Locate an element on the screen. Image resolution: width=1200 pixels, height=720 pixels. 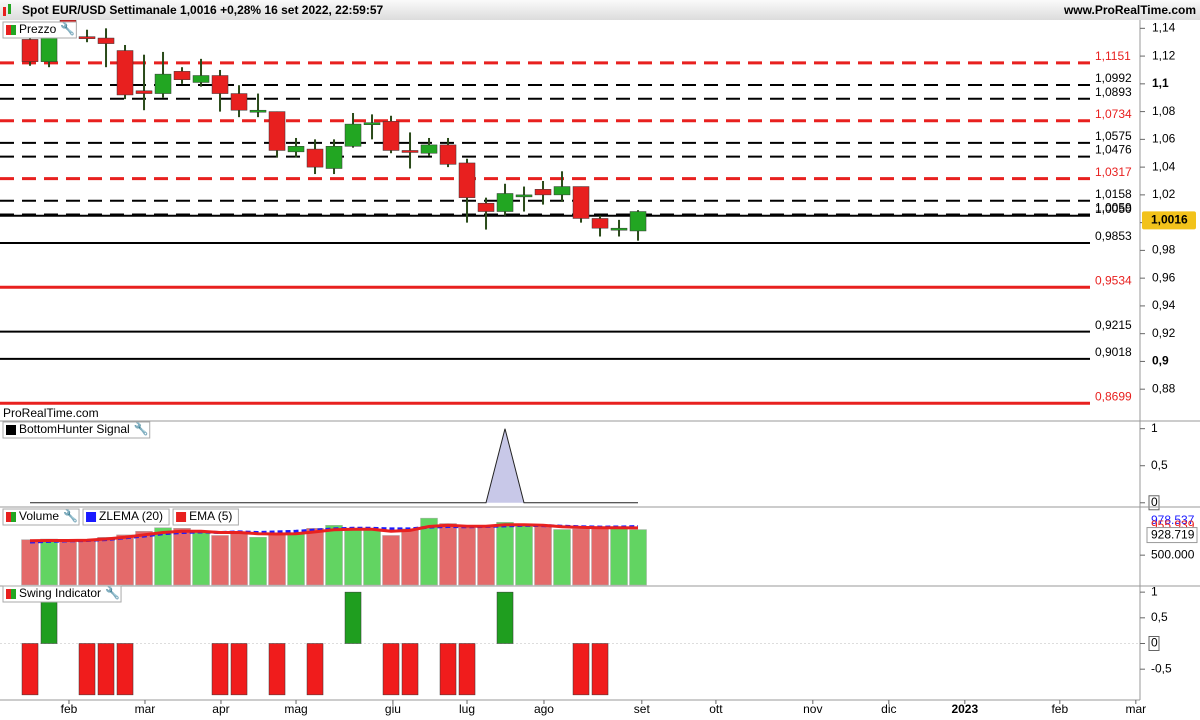
level-label: 1,0575 is located at coordinates (1113, 136).